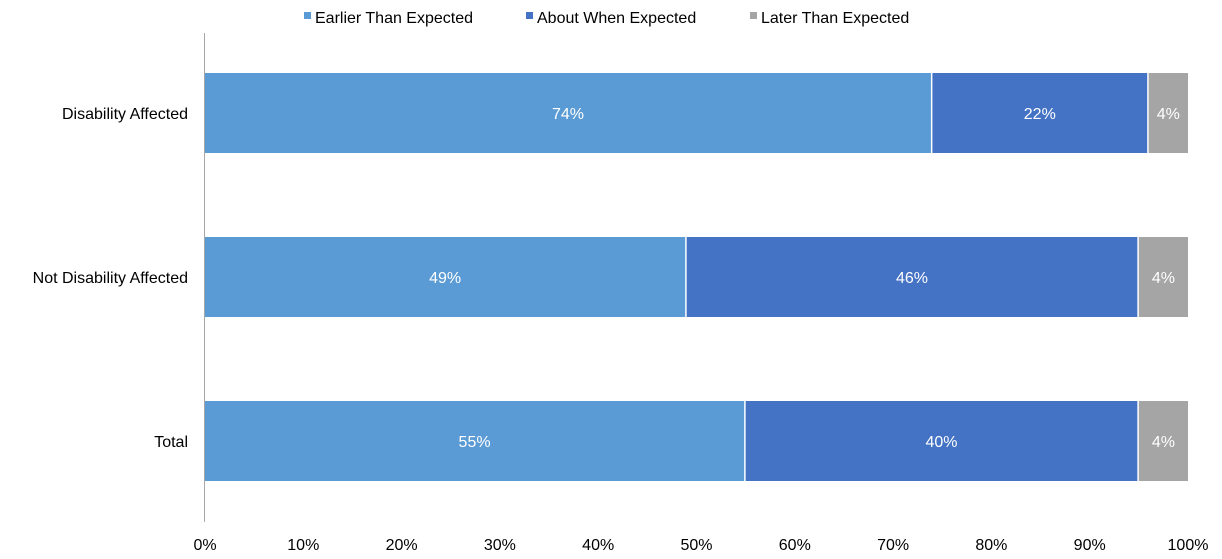 The width and height of the screenshot is (1222, 559). I want to click on x-tick-label: 40%, so click(598, 545).